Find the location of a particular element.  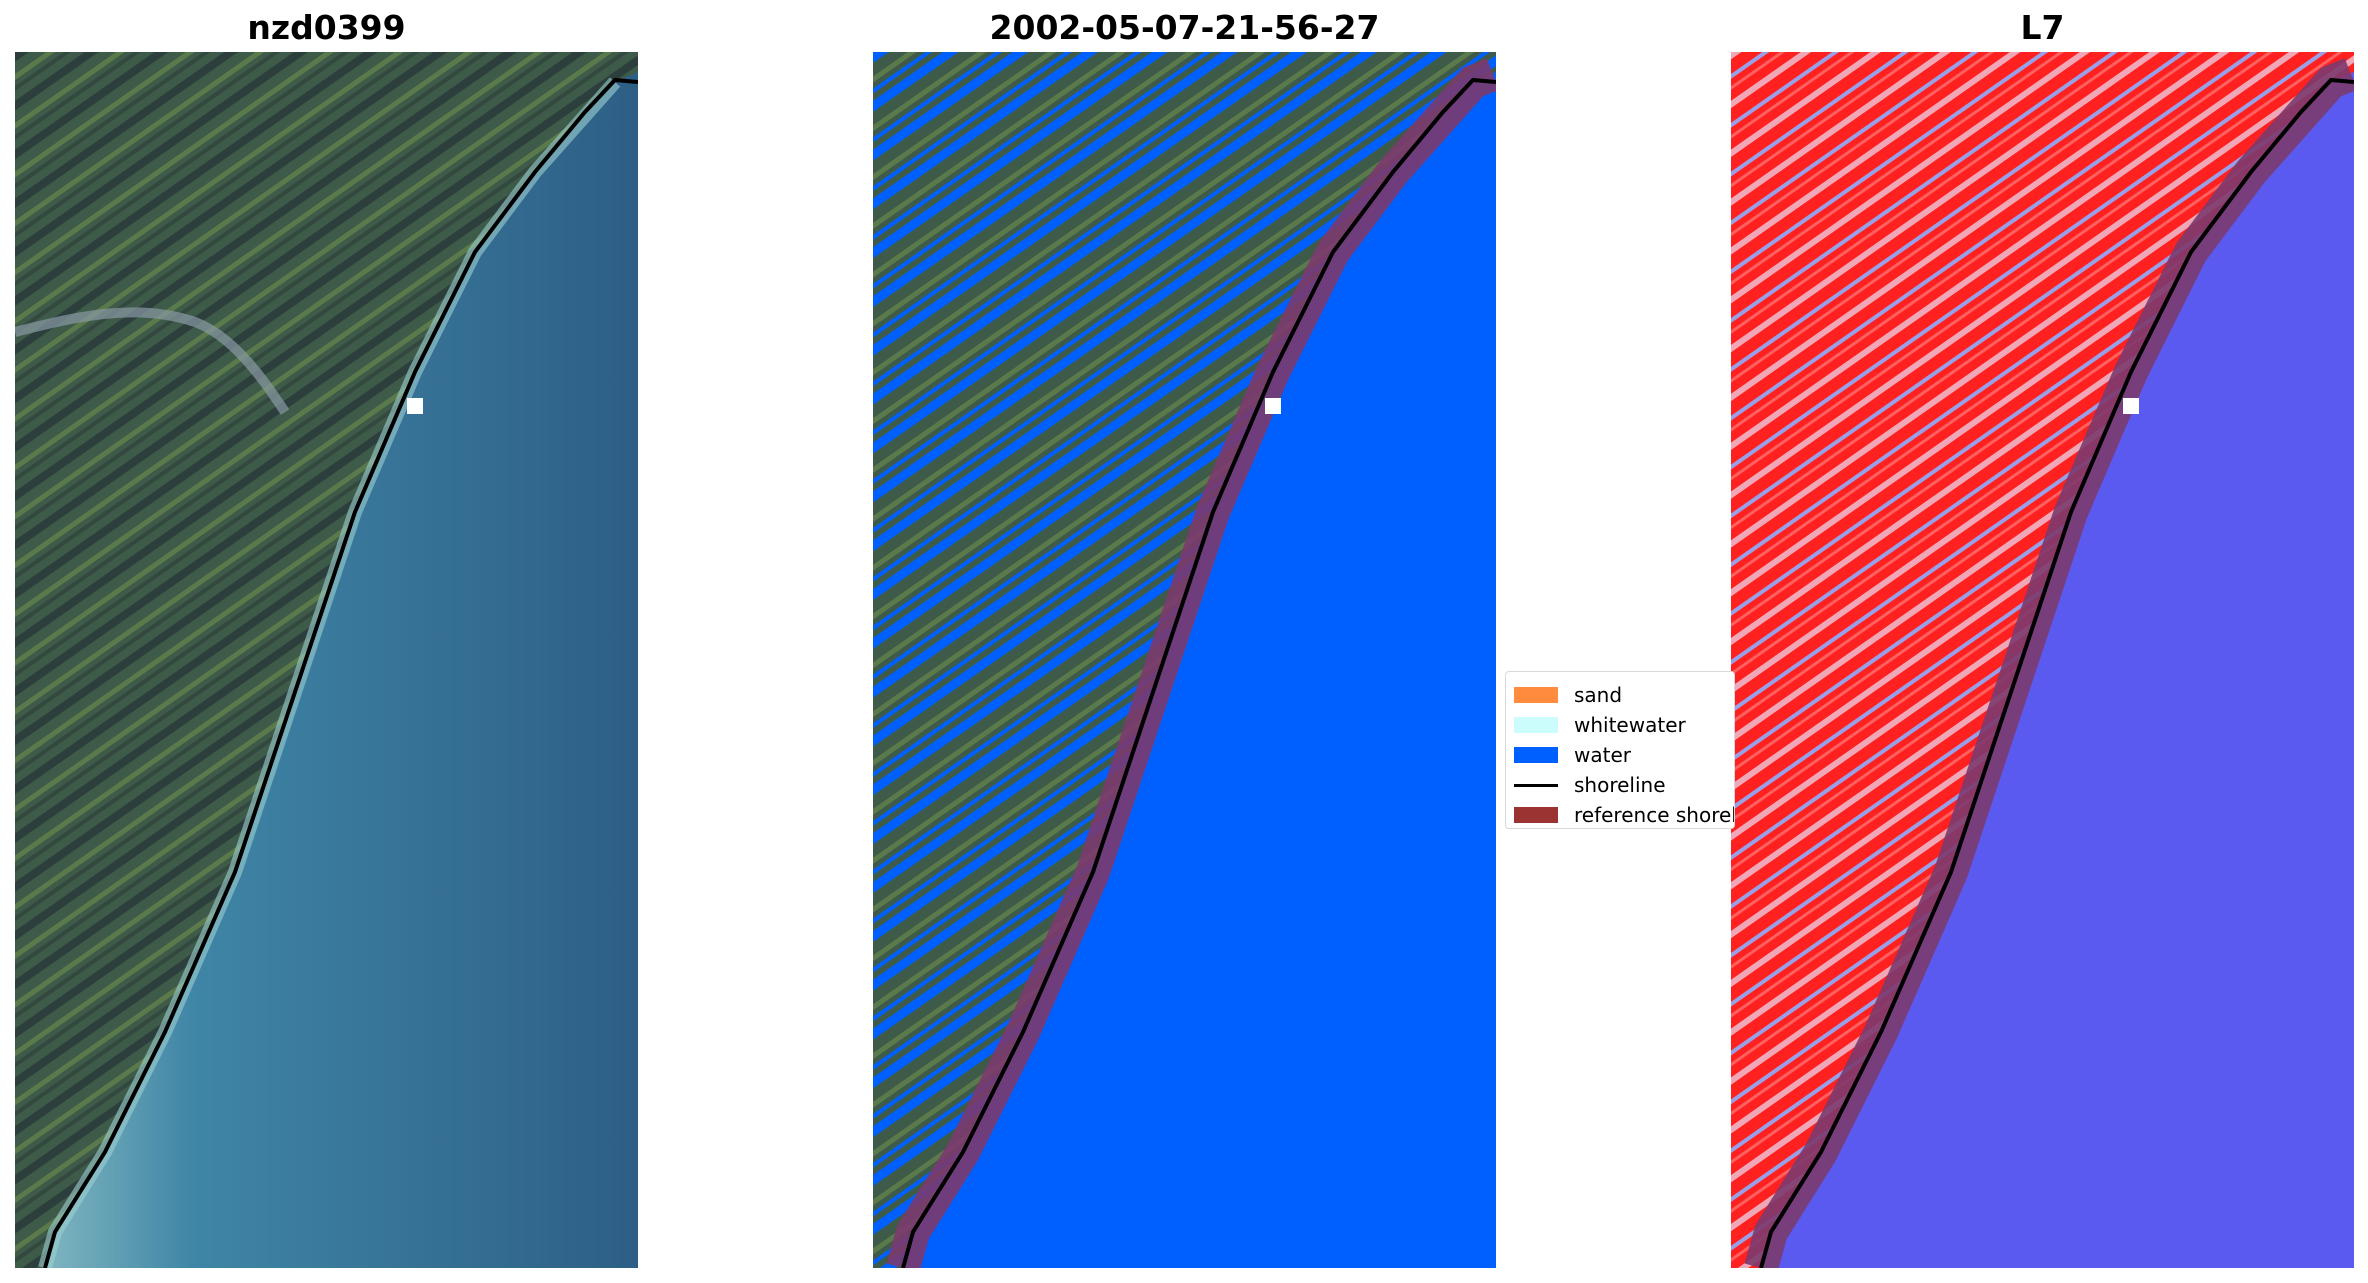

water-swatch is located at coordinates (1536, 755).